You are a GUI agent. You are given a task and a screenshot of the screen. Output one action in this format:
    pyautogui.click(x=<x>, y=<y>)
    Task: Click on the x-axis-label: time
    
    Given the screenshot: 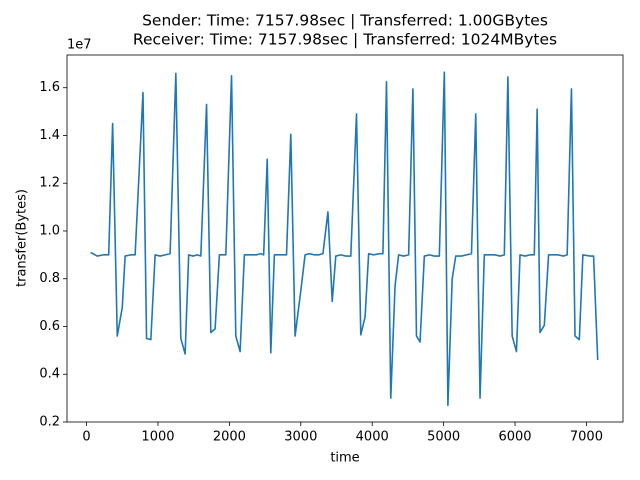 What is the action you would take?
    pyautogui.click(x=344, y=458)
    